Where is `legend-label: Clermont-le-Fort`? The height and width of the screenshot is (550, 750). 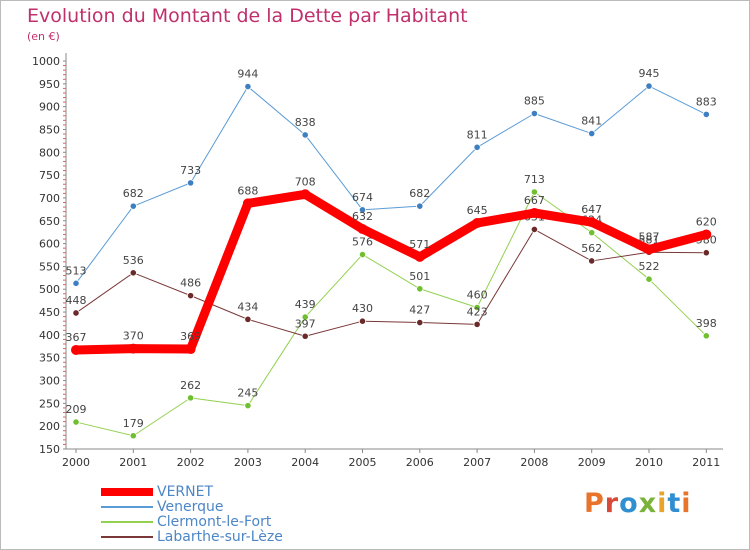
legend-label: Clermont-le-Fort is located at coordinates (214, 522).